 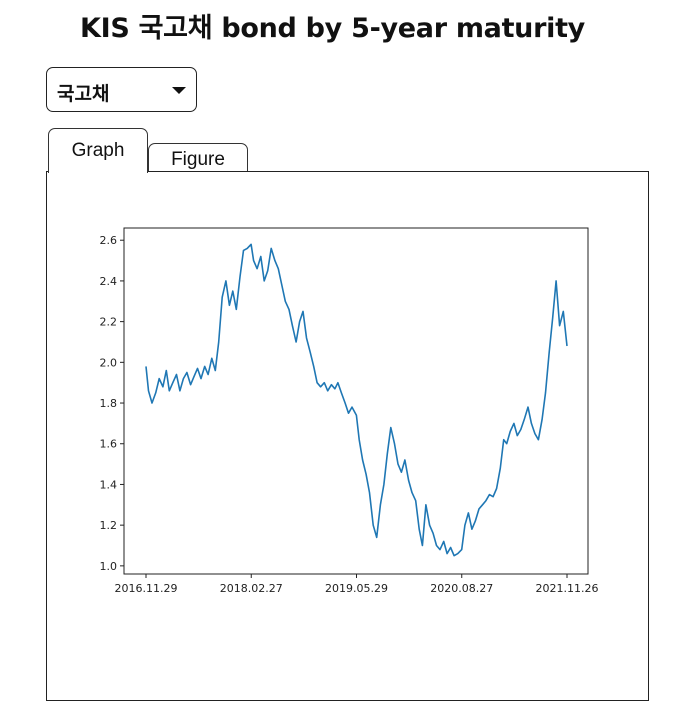 I want to click on y-tick-label: 2.6, so click(x=109, y=240).